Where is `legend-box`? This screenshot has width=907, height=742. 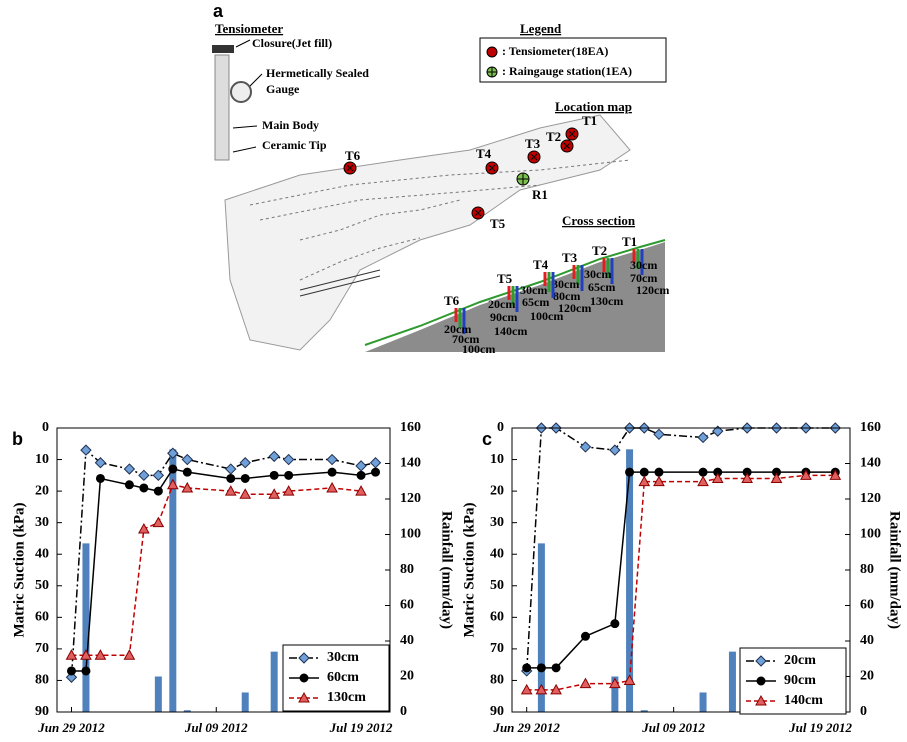 legend-box is located at coordinates (573, 60).